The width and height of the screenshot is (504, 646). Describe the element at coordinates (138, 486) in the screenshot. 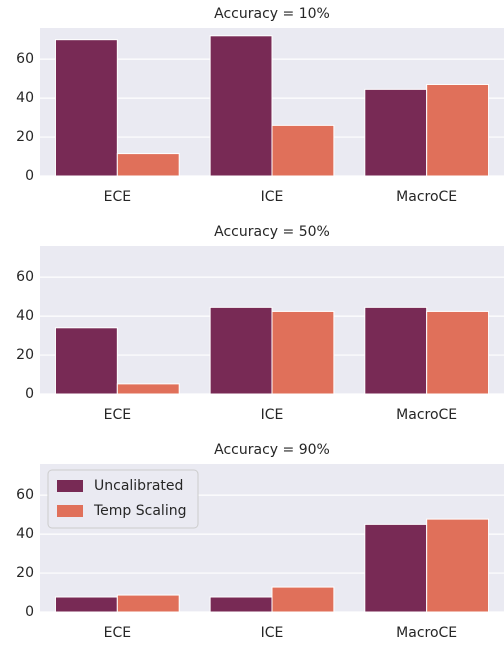

I see `legend-label: Uncalibrated` at that location.